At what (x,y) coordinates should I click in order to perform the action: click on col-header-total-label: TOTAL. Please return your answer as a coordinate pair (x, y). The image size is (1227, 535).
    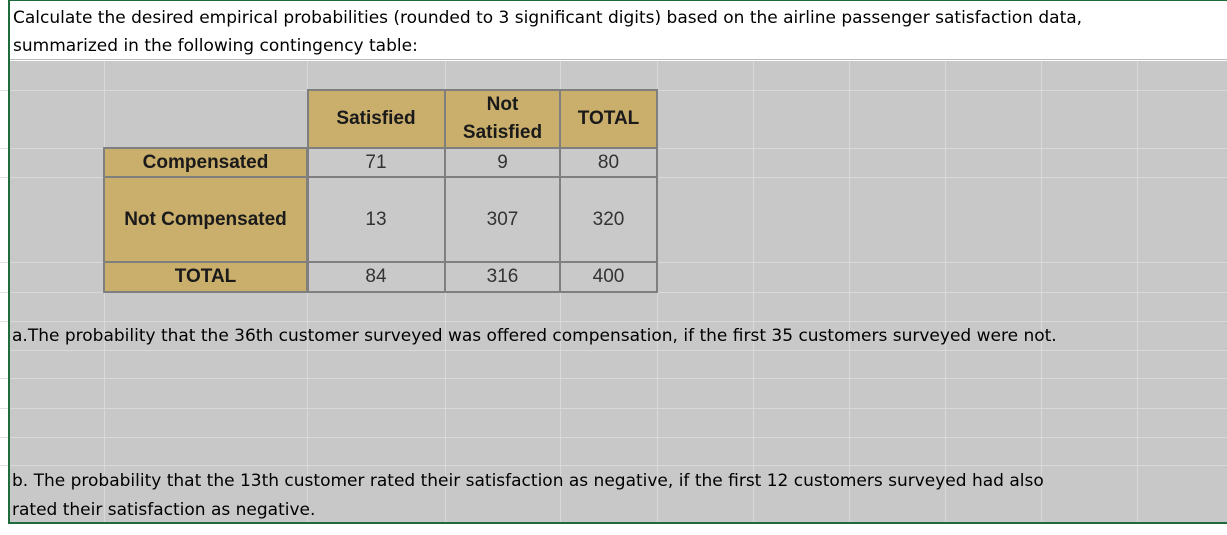
    Looking at the image, I should click on (608, 118).